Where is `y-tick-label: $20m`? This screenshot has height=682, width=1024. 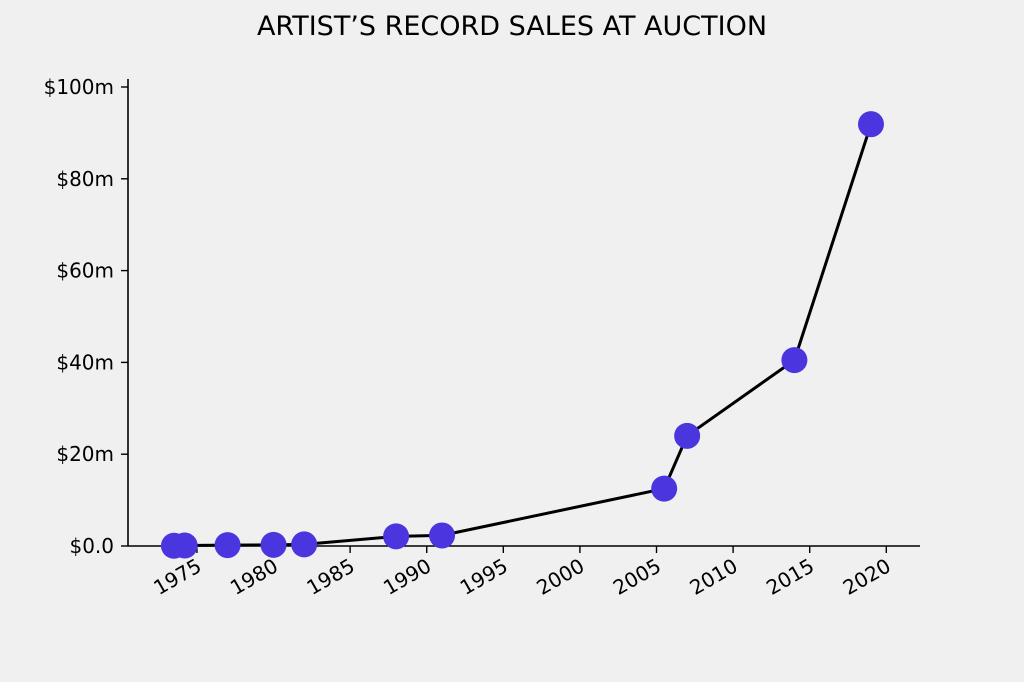 y-tick-label: $20m is located at coordinates (85, 454).